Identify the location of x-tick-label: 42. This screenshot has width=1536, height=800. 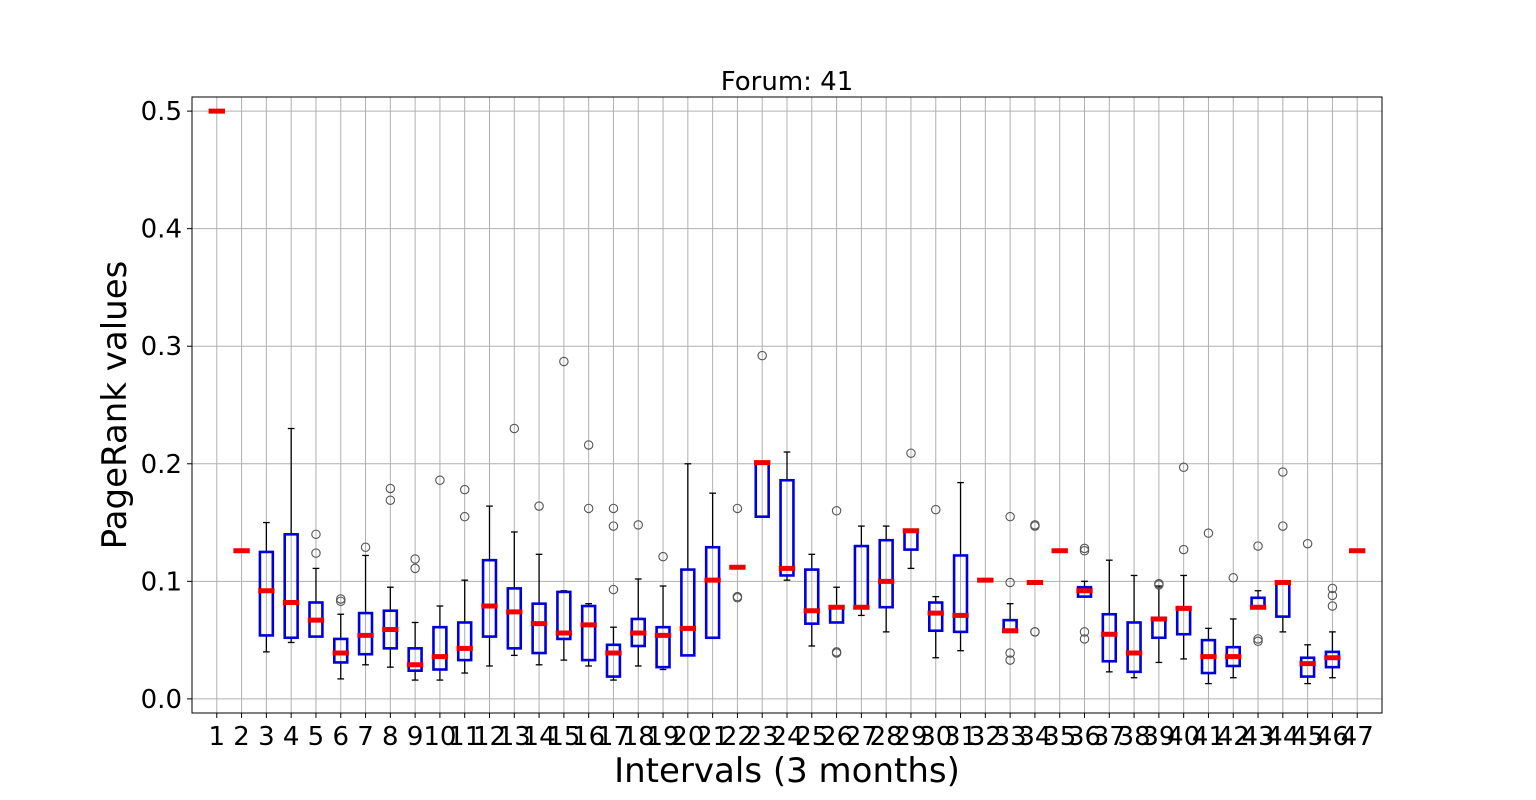
(1233, 737).